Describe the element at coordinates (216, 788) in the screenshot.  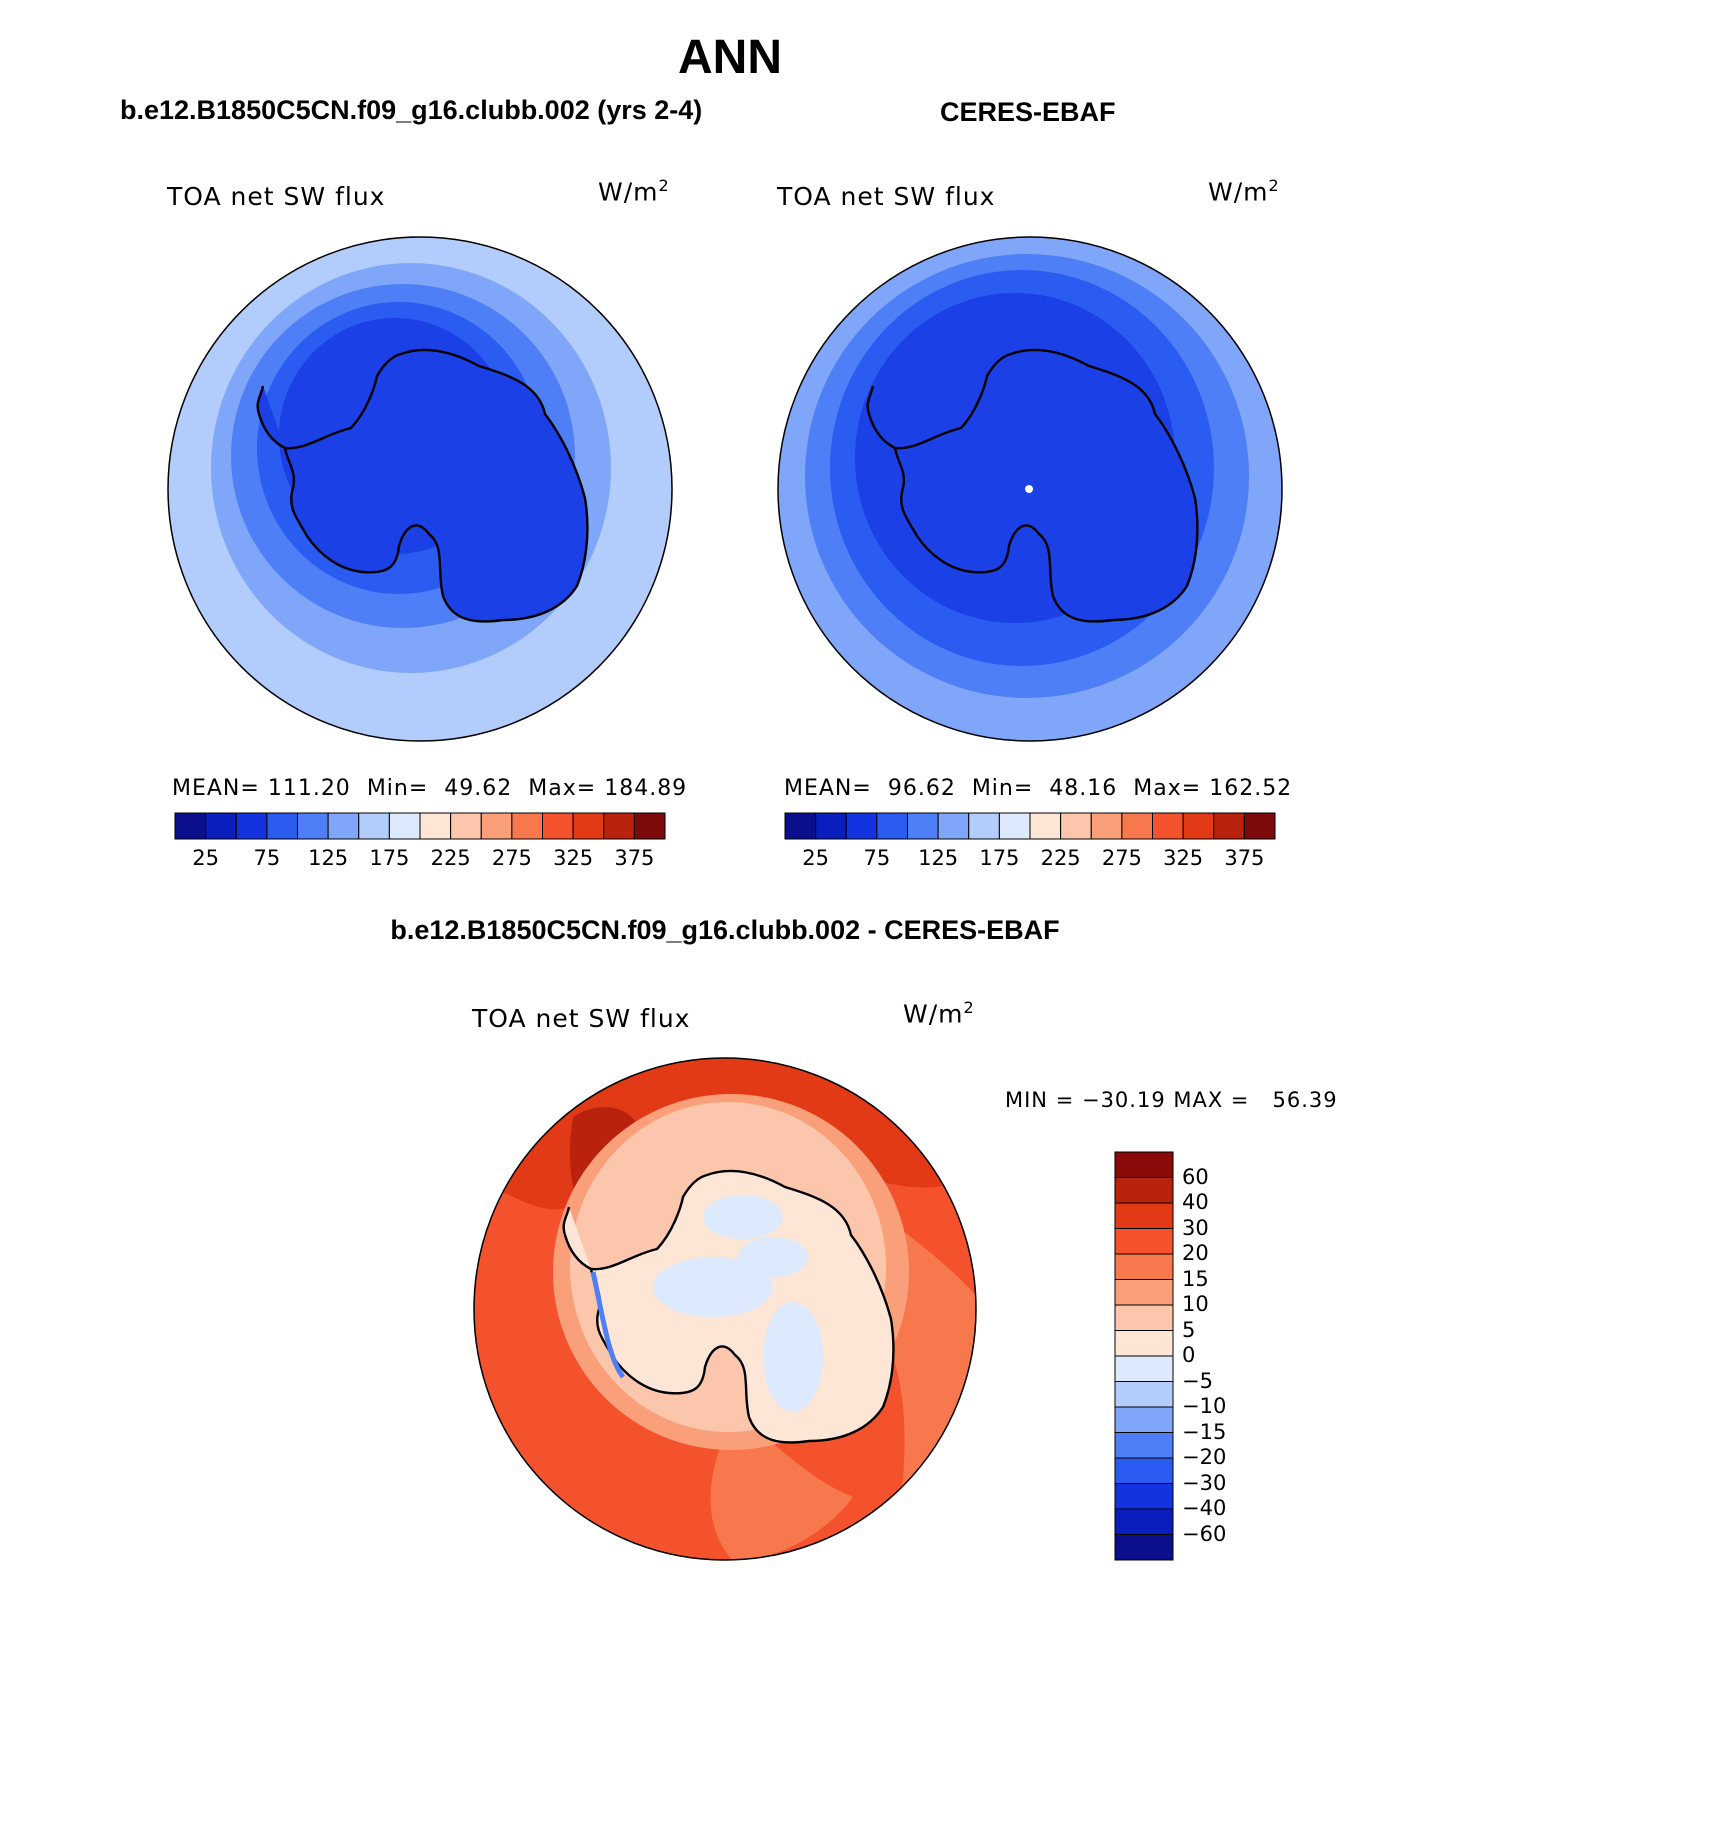
I see `model-mean-label: MEAN=` at that location.